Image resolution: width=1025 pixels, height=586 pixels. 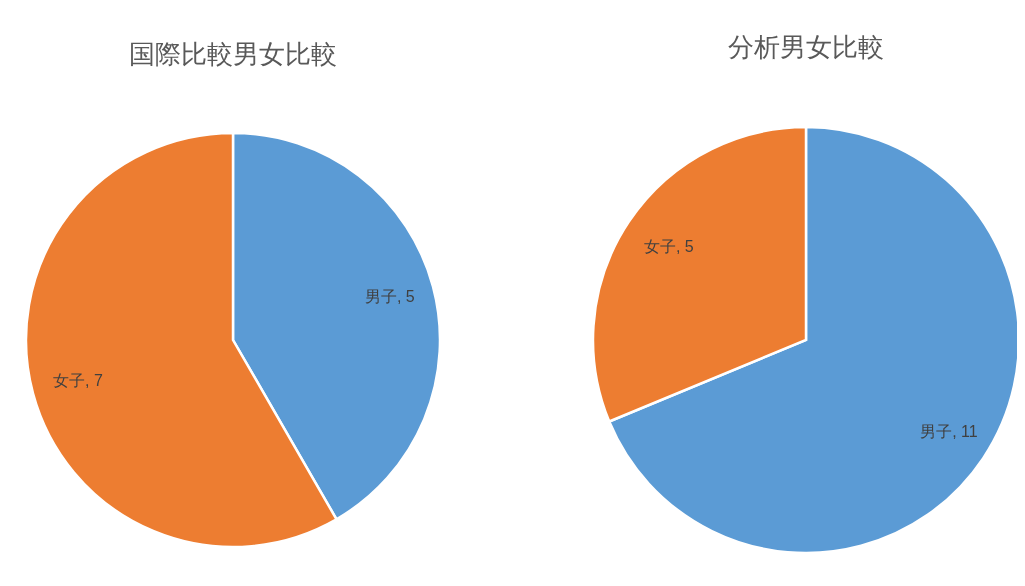 I want to click on data-label: , 11, so click(x=965, y=431).